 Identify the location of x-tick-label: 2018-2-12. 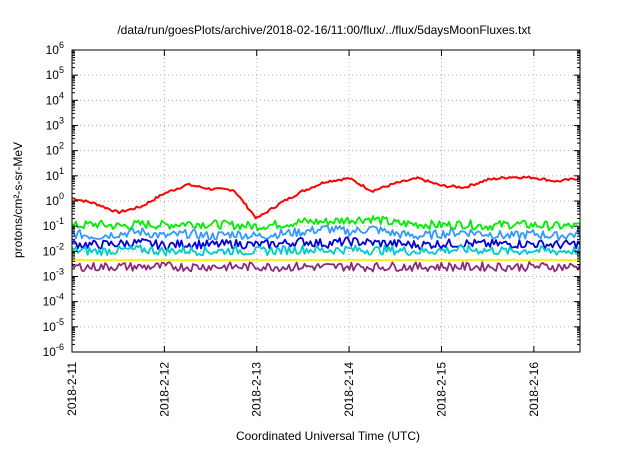
(164, 389).